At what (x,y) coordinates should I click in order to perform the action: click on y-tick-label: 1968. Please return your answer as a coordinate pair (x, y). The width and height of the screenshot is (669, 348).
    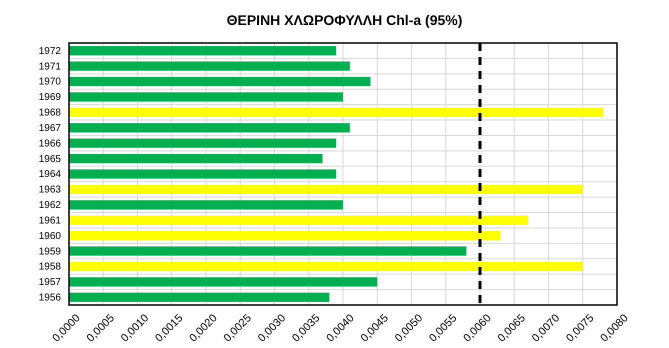
    Looking at the image, I should click on (50, 113).